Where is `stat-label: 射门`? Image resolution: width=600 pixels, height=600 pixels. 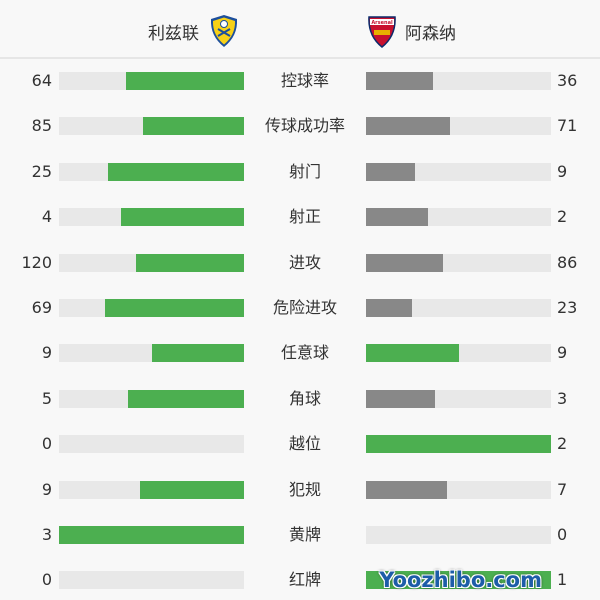 stat-label: 射门 is located at coordinates (304, 171).